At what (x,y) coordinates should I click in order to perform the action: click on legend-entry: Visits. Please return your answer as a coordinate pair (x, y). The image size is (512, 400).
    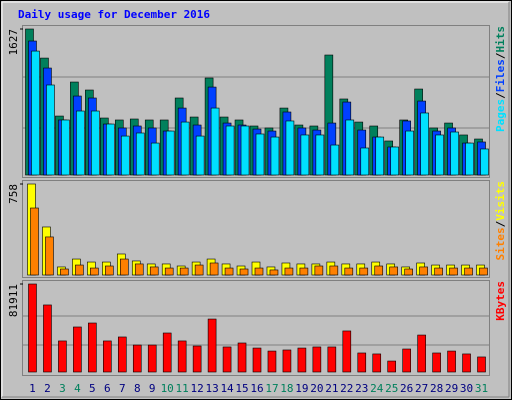
    Looking at the image, I should click on (500, 201).